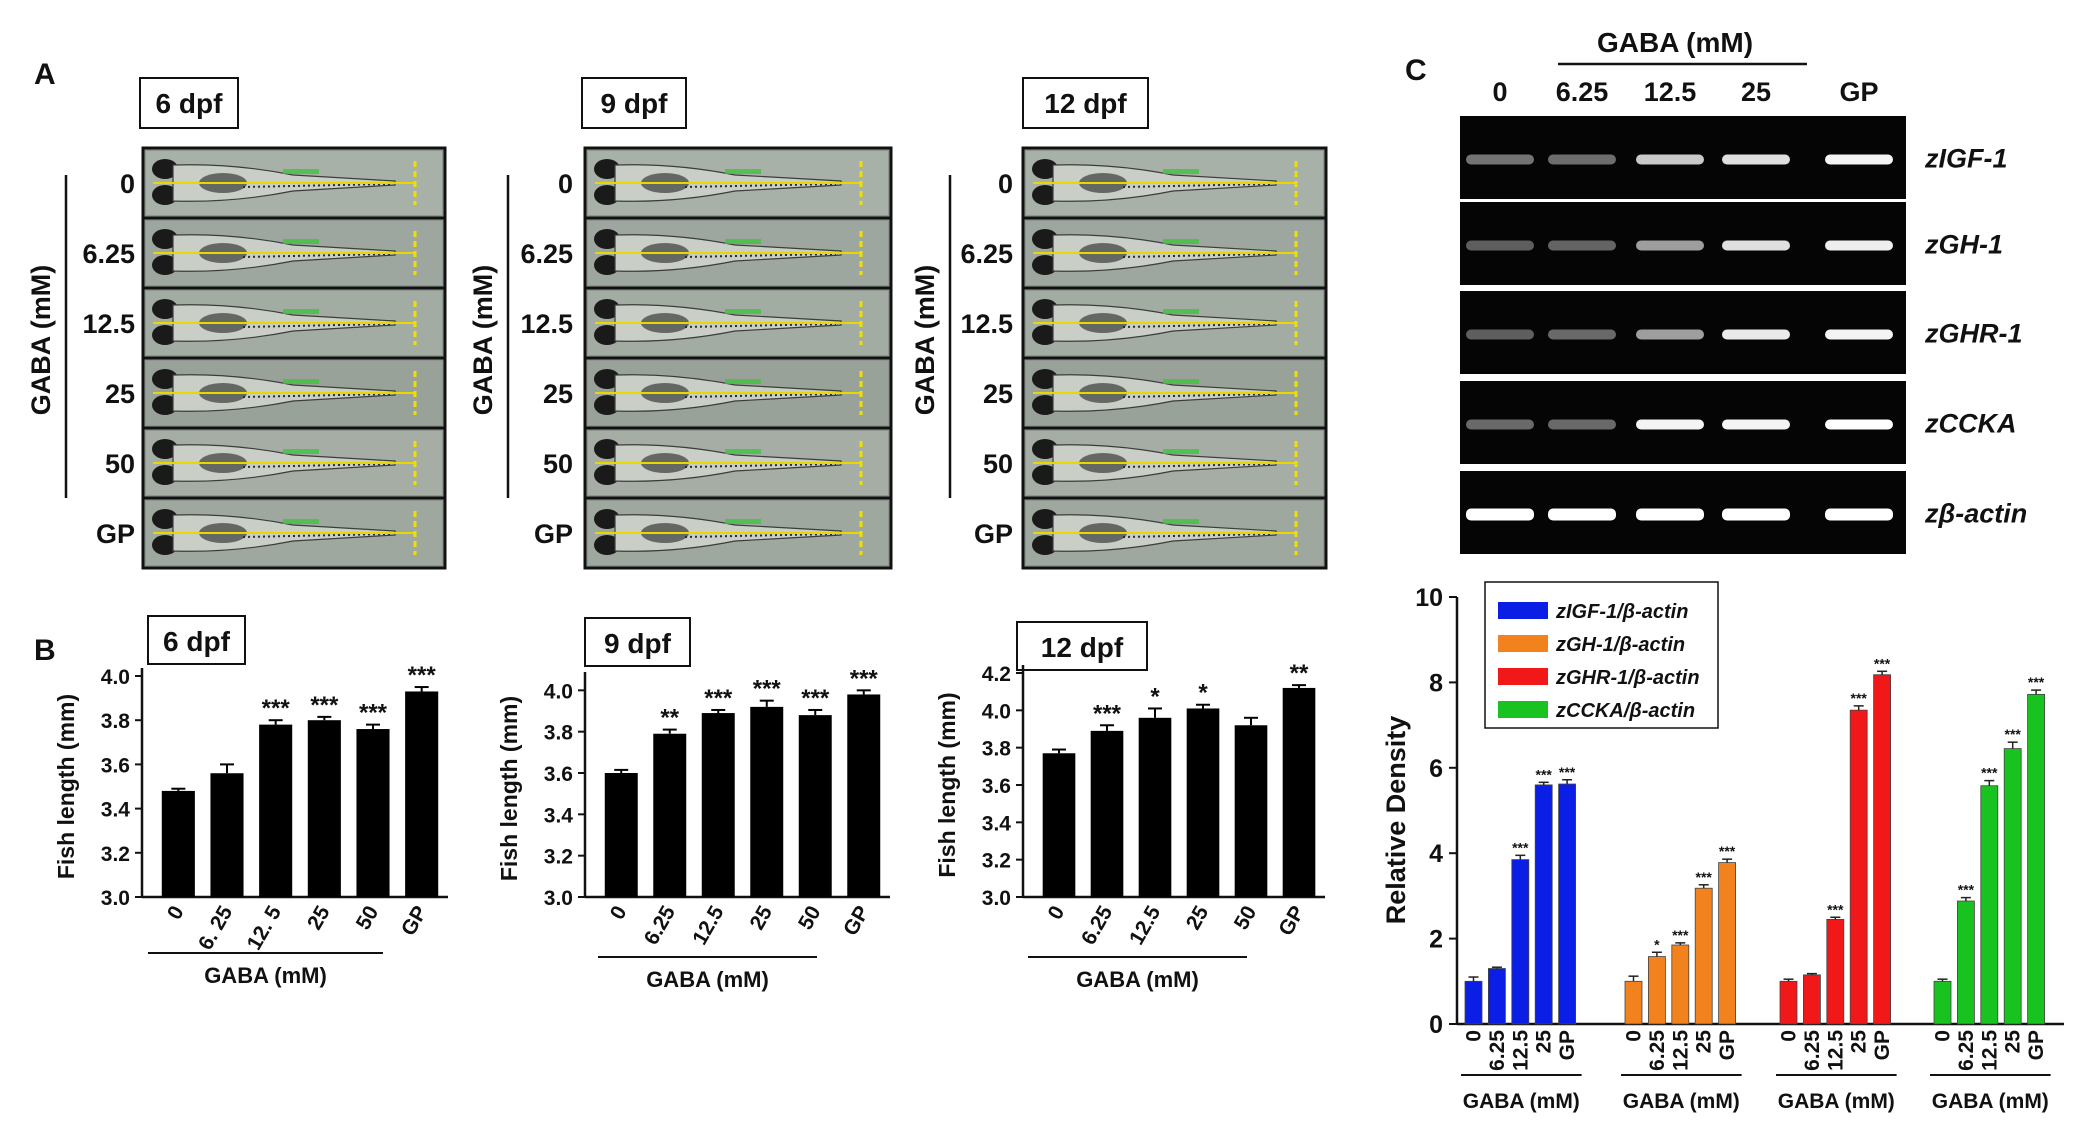 The image size is (2078, 1140). I want to click on row-label: GP, so click(553, 534).